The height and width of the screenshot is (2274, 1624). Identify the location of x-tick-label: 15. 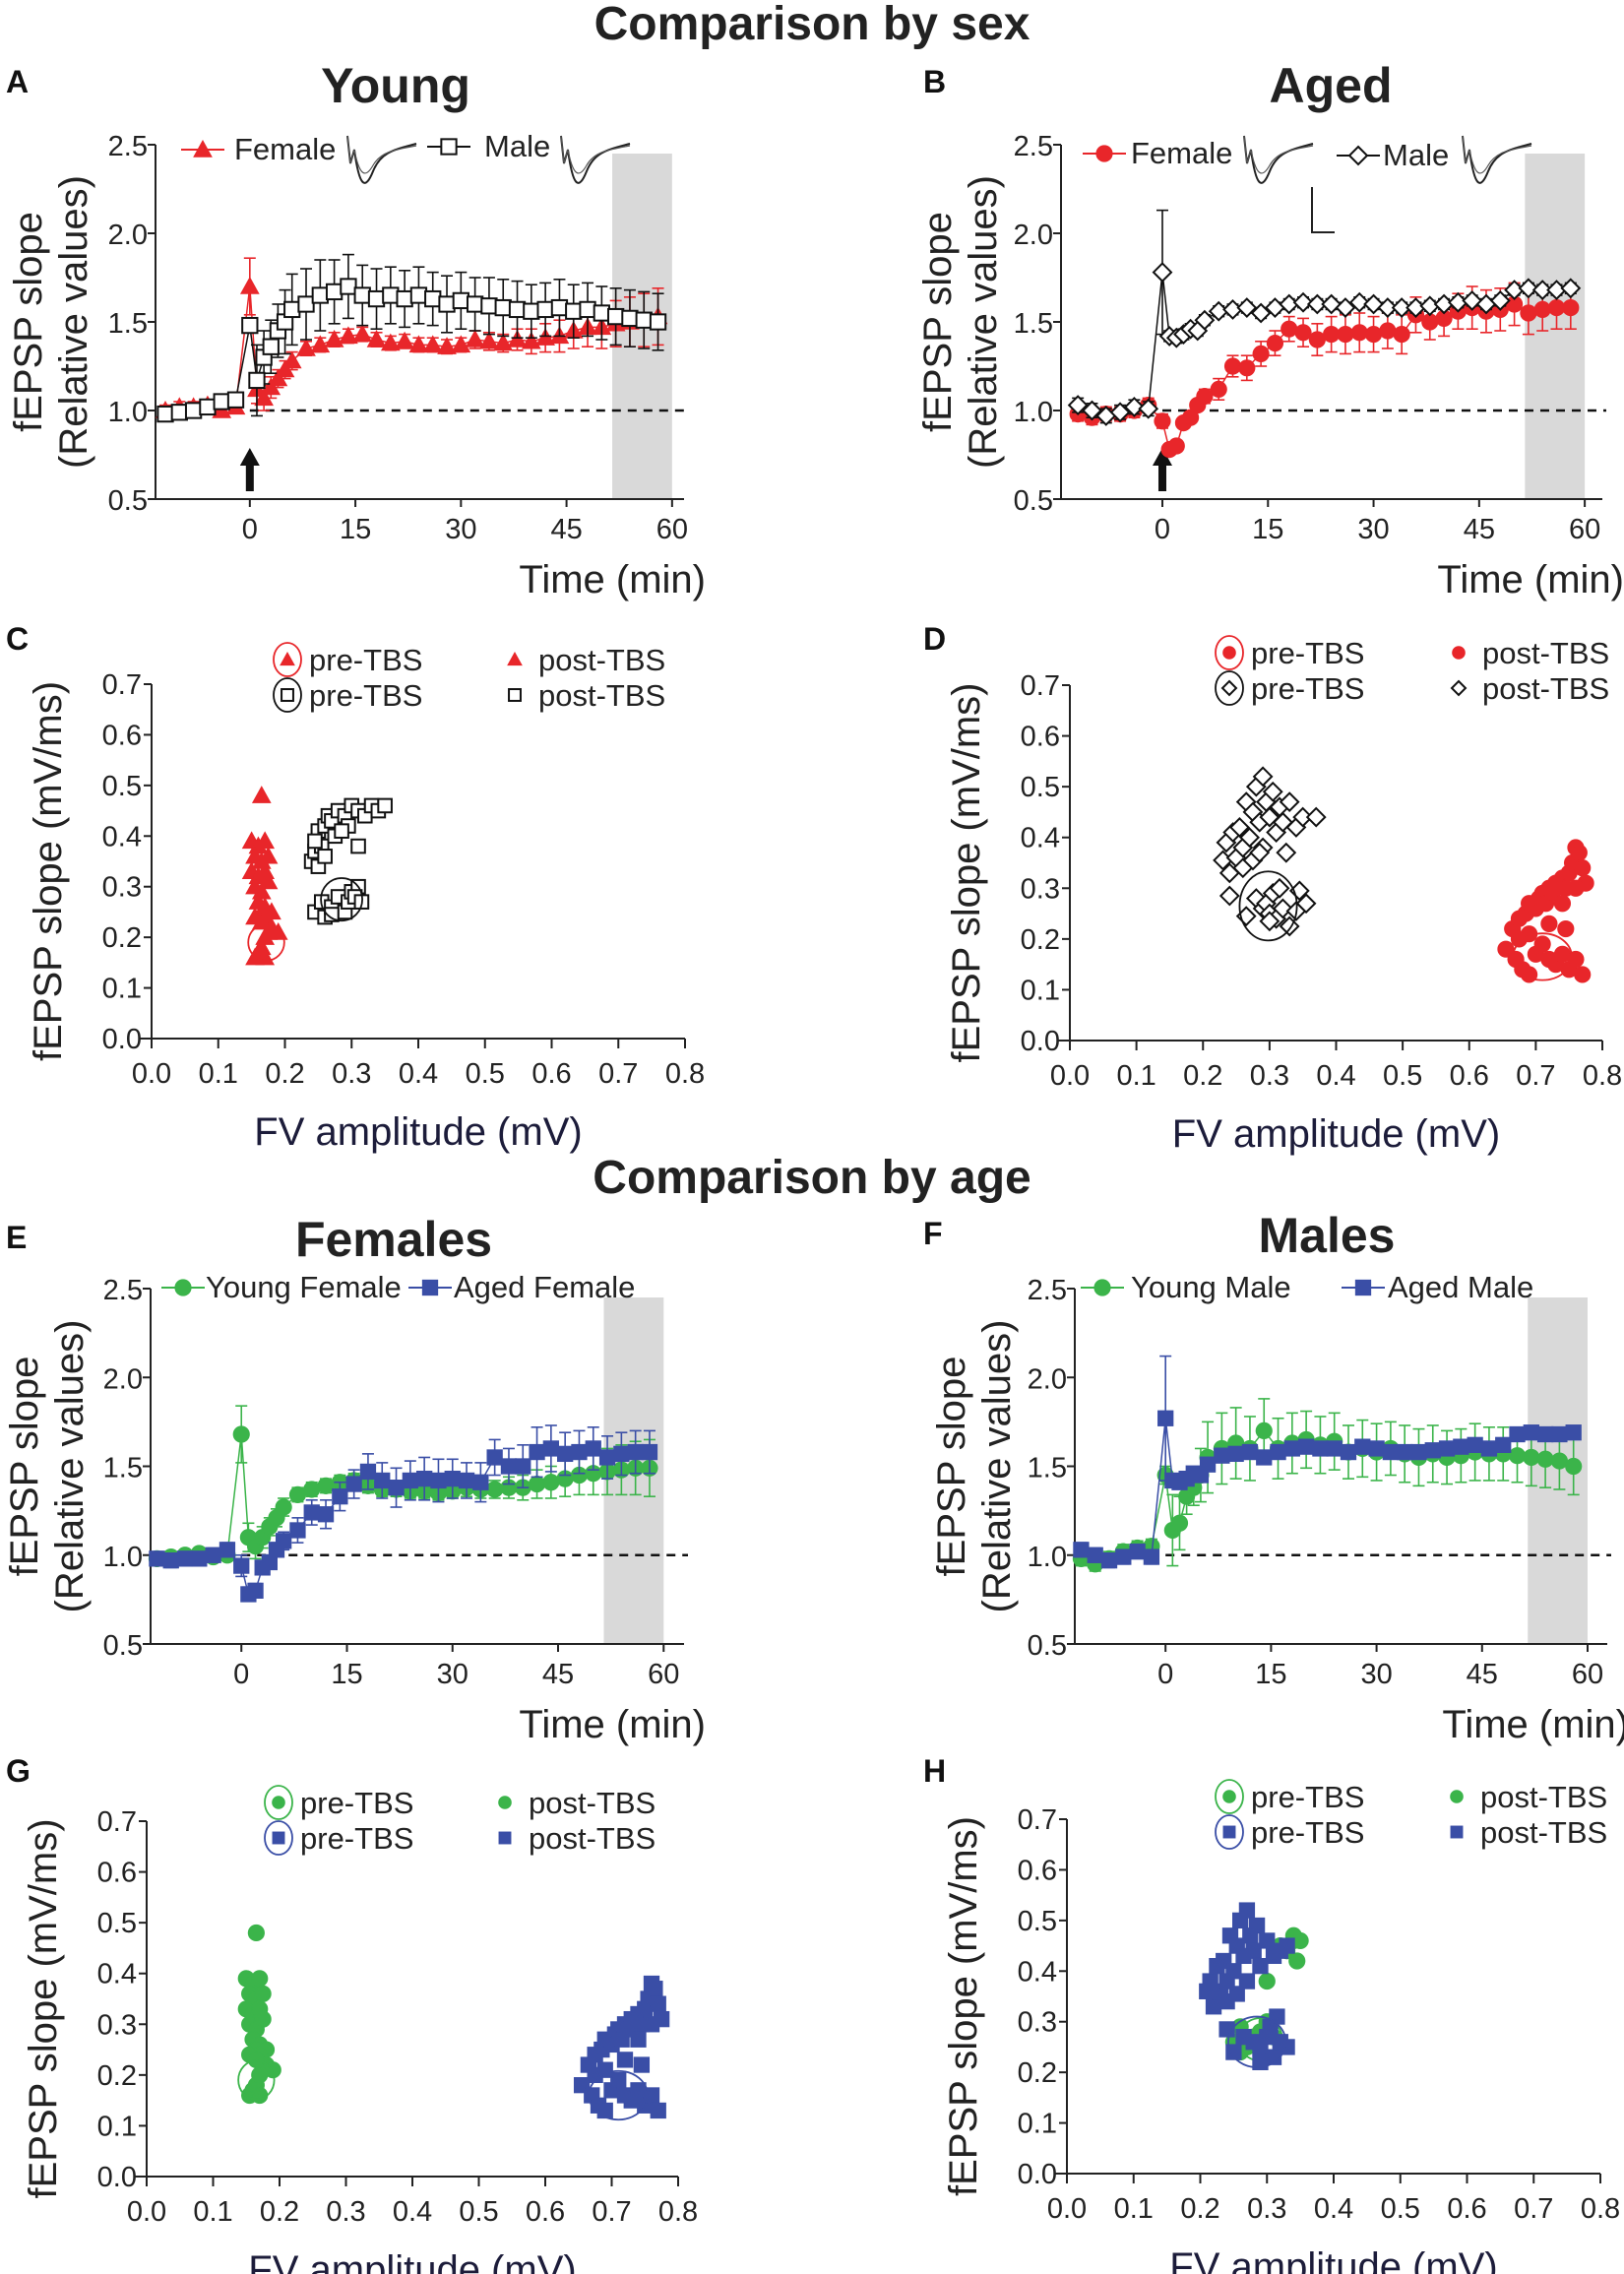
(346, 1674).